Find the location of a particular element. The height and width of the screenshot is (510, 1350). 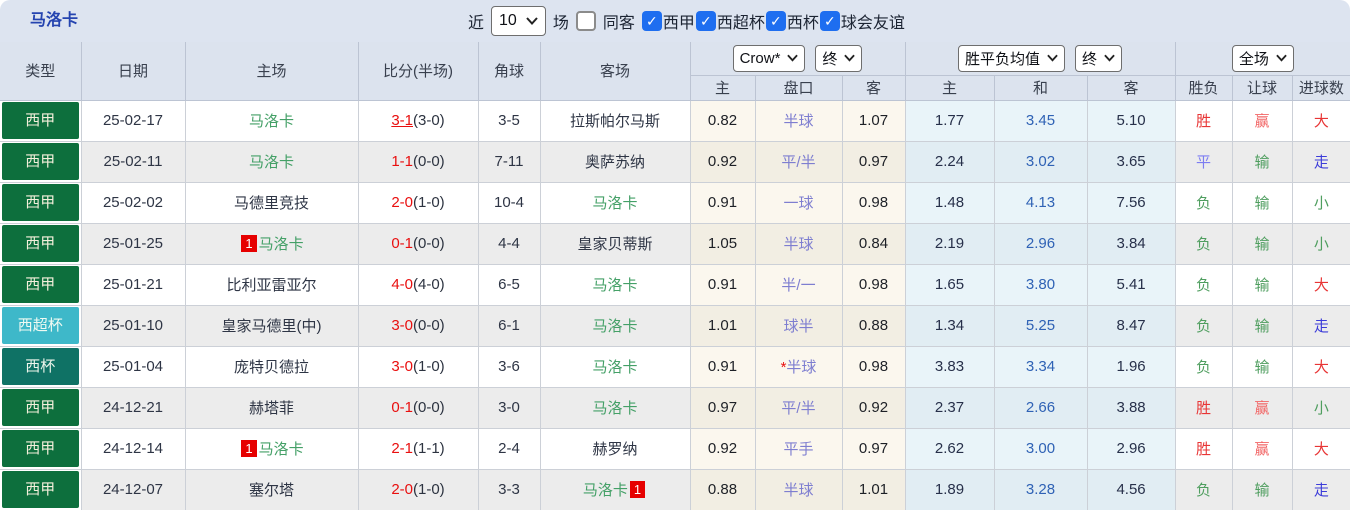

scope-select: 全场 is located at coordinates (1262, 58).